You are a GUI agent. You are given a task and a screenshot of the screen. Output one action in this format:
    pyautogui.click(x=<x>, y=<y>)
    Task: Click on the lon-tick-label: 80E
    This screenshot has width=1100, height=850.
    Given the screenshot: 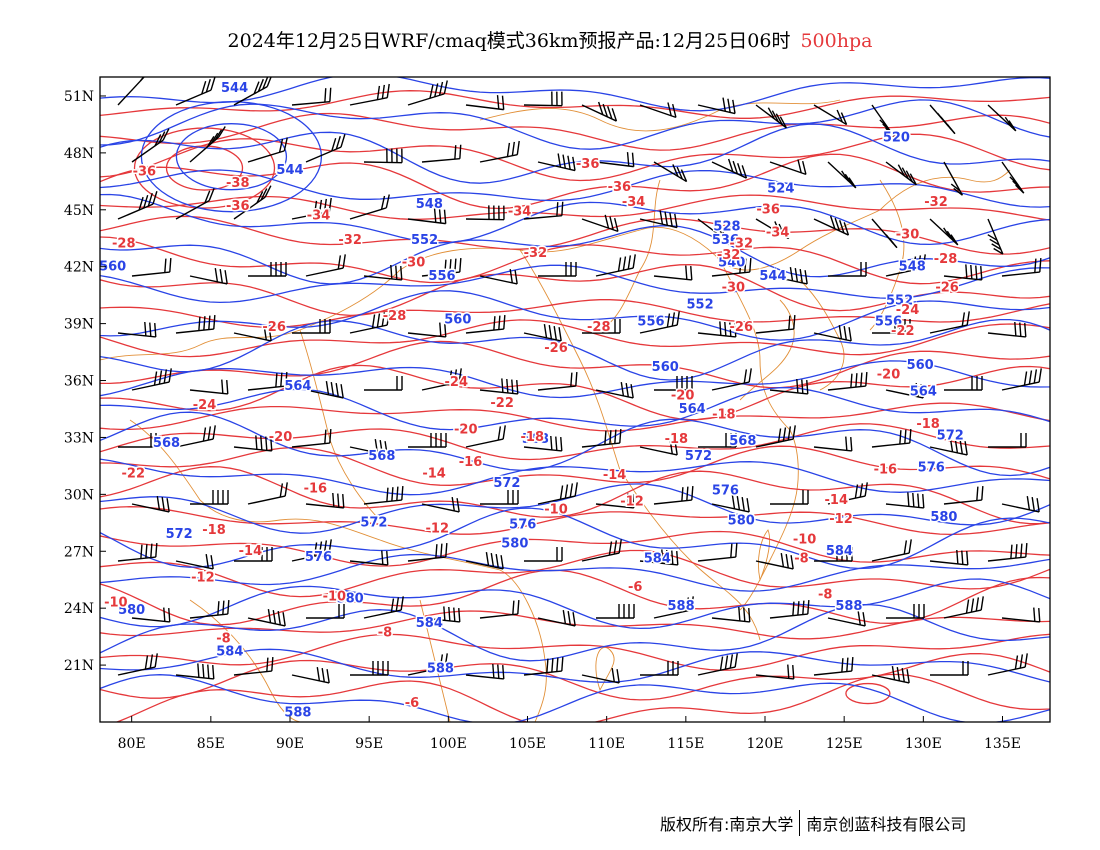 What is the action you would take?
    pyautogui.click(x=132, y=744)
    